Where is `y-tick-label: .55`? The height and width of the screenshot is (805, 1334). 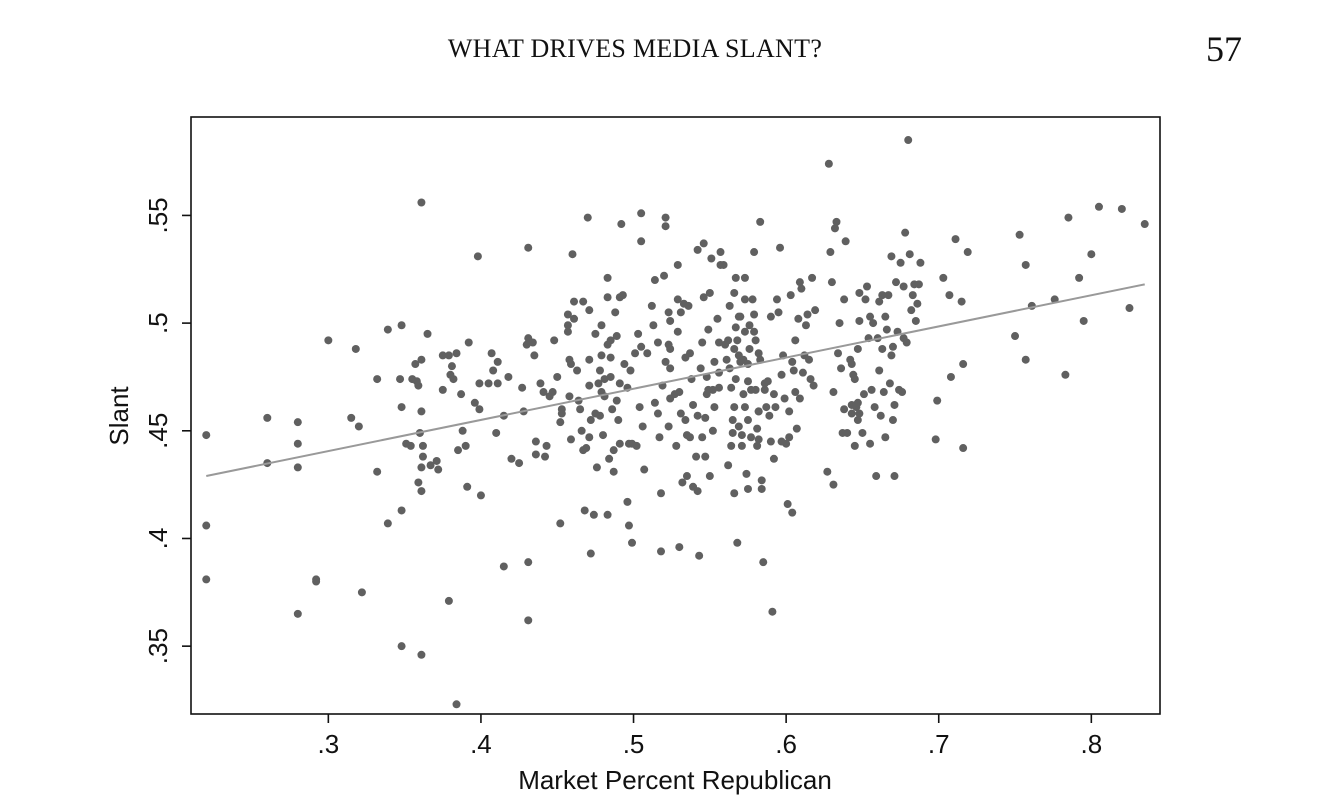 y-tick-label: .55 is located at coordinates (158, 215).